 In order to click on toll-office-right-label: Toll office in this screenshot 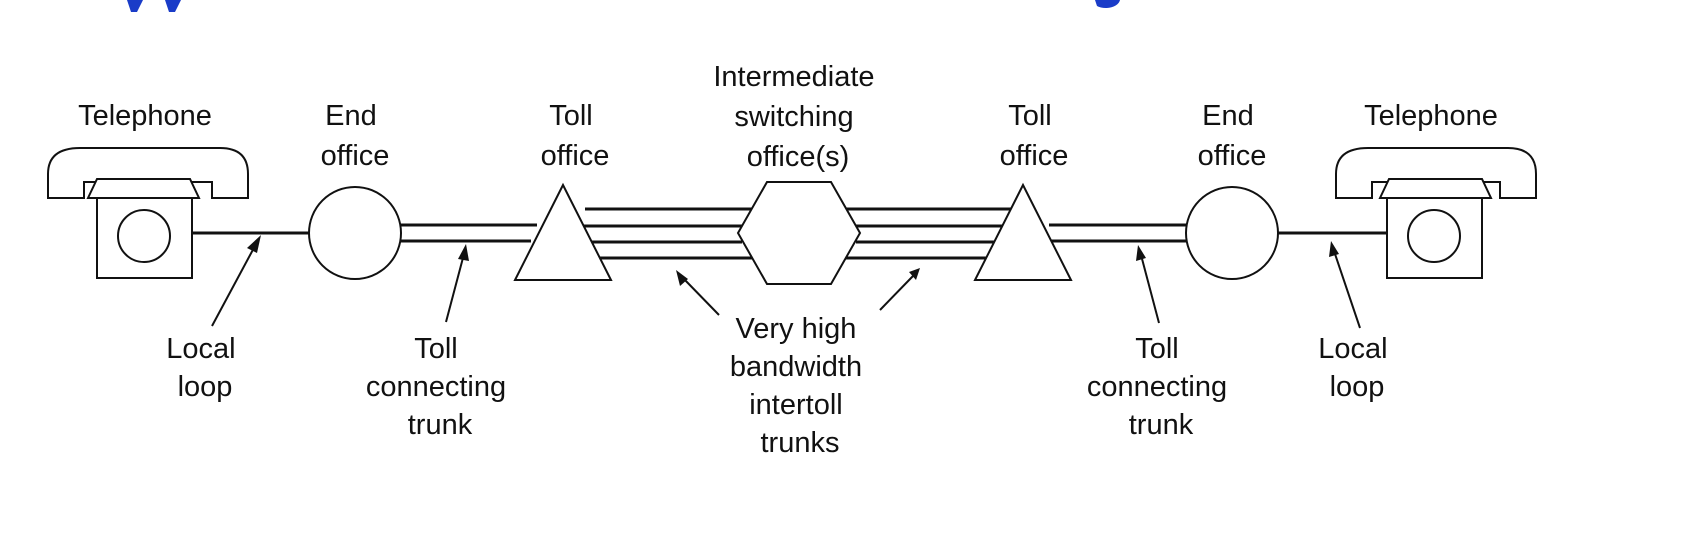, I will do `click(1034, 136)`.